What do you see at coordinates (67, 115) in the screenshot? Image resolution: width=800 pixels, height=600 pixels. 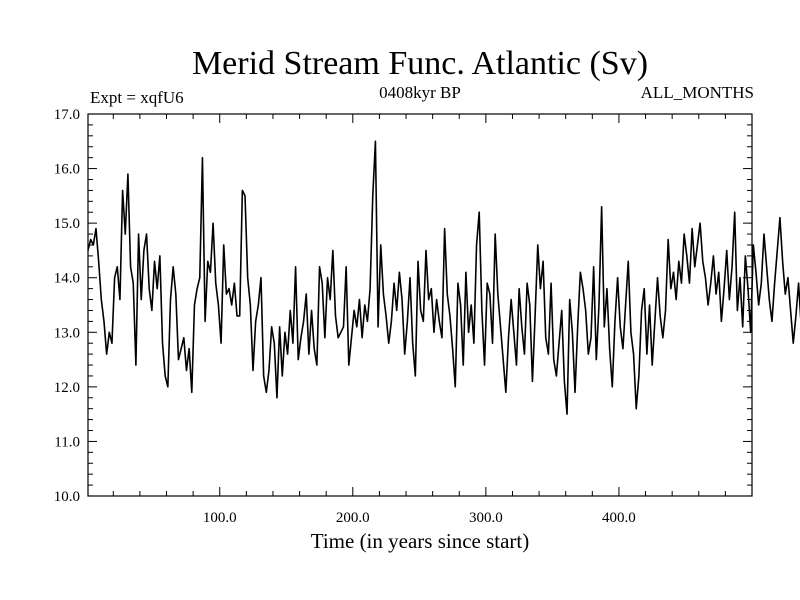 I see `y-tick-label: 17.0` at bounding box center [67, 115].